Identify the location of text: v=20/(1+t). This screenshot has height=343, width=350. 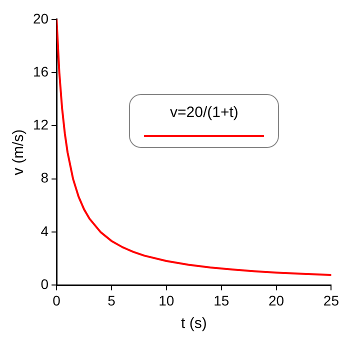
(204, 113).